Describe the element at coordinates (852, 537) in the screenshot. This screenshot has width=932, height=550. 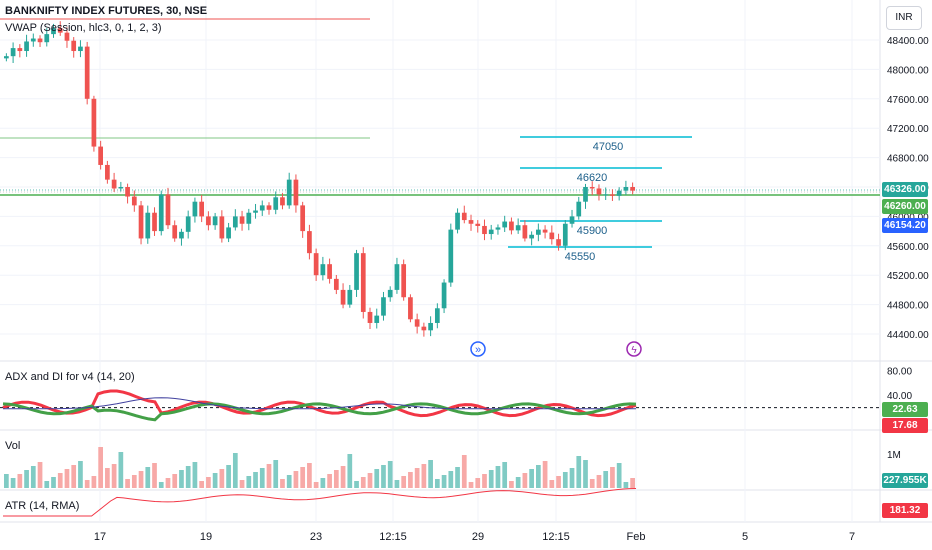
I see `x-tick-label: 7` at that location.